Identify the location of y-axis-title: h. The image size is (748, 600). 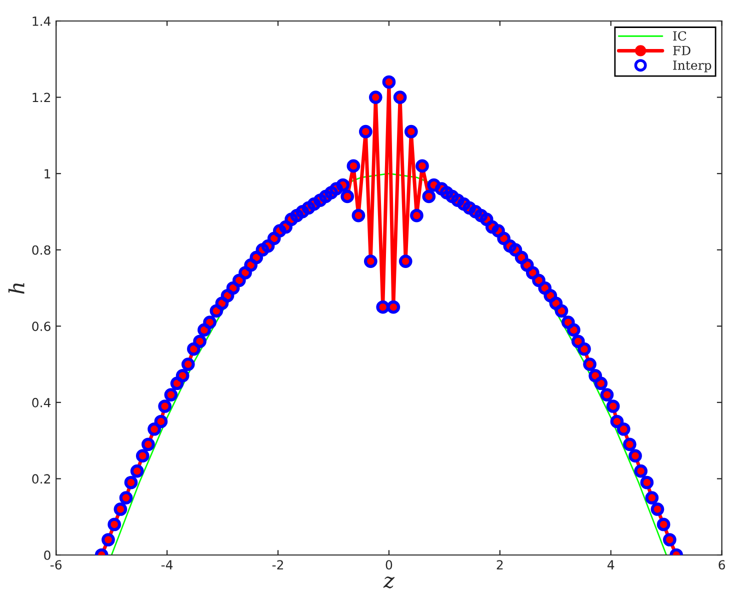
(16, 288).